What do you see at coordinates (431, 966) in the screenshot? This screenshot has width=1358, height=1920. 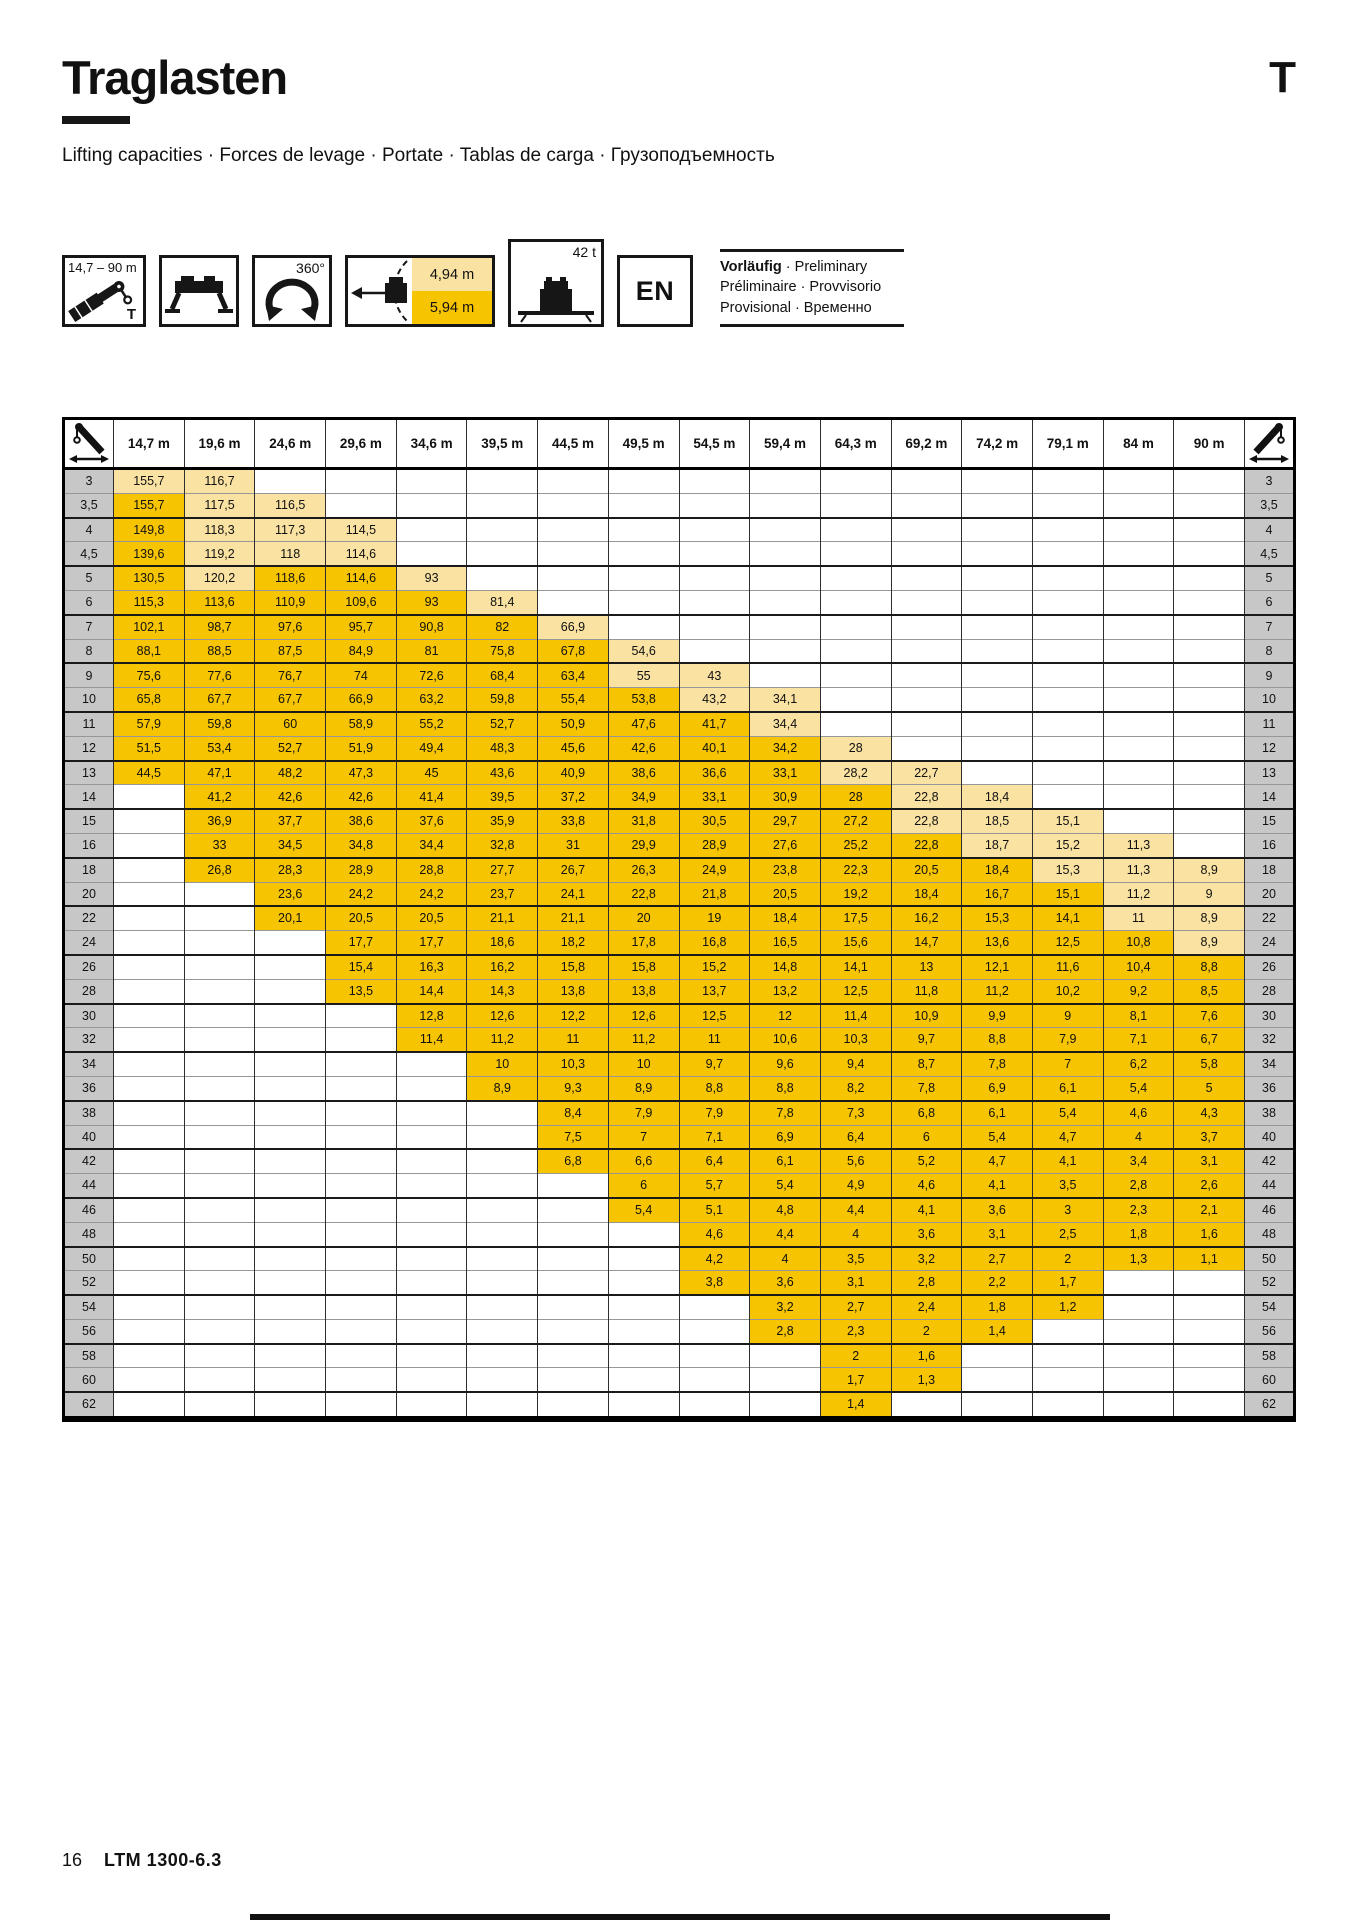 I see `capacity-cell: 16,3` at bounding box center [431, 966].